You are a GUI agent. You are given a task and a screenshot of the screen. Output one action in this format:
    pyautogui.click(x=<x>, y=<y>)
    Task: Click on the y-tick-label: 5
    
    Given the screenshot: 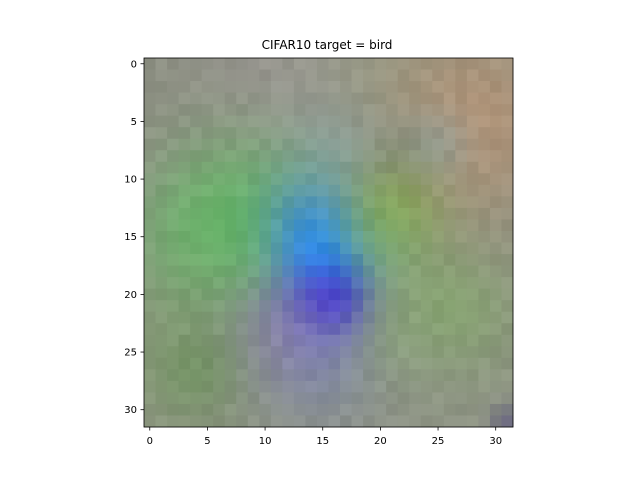 What is the action you would take?
    pyautogui.click(x=134, y=122)
    